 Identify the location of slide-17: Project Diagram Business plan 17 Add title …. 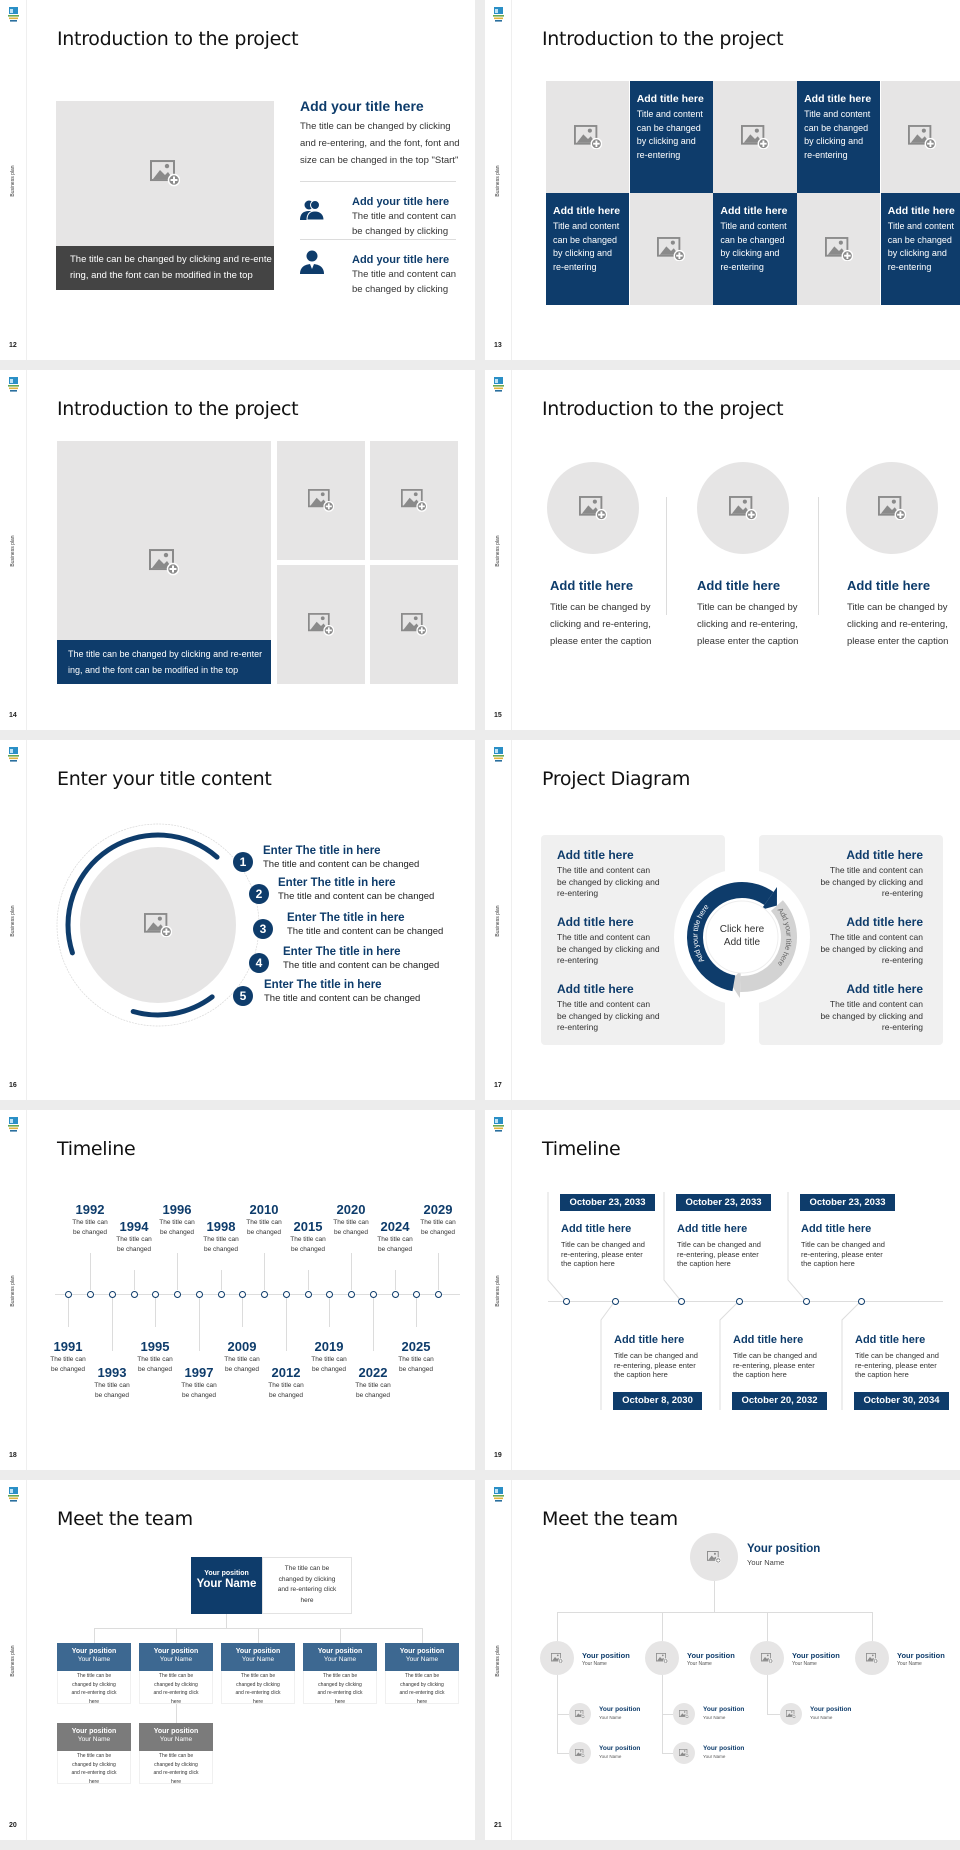
(722, 920).